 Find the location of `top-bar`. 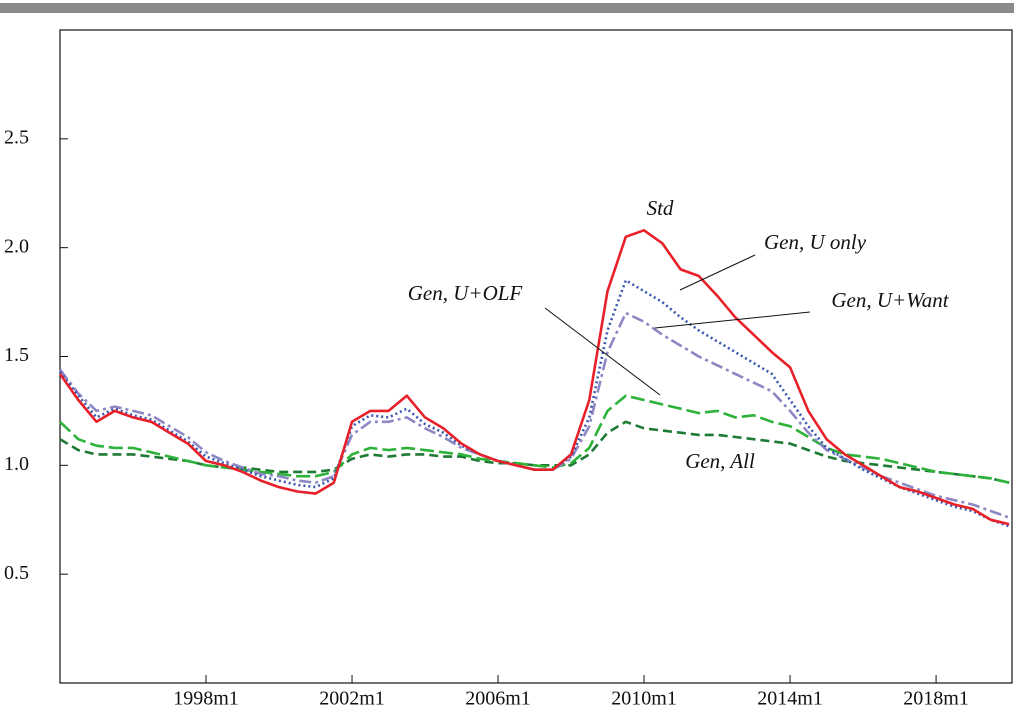

top-bar is located at coordinates (507, 8).